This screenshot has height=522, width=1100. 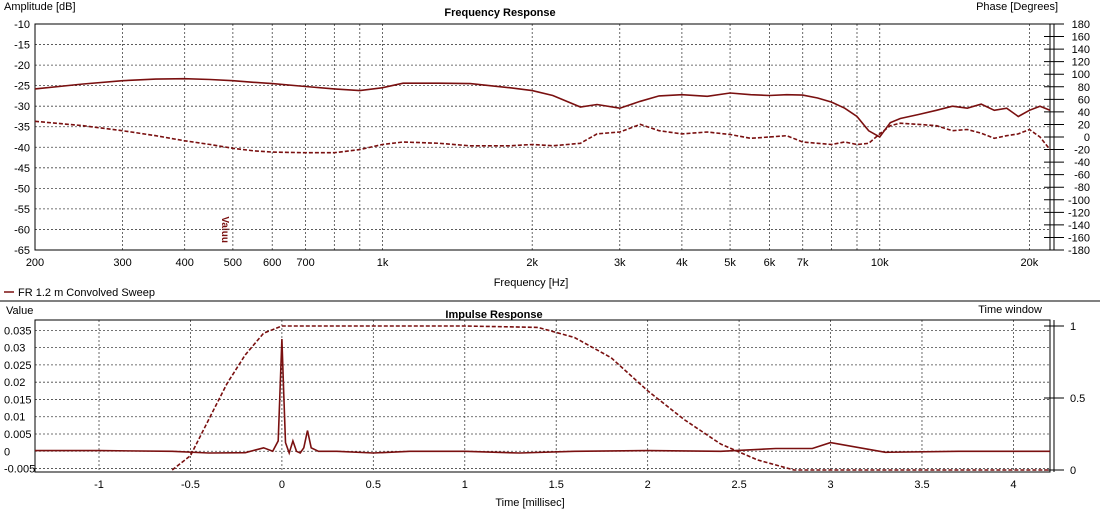 I want to click on ir-y2-tick: 0.5, so click(x=1077, y=399).